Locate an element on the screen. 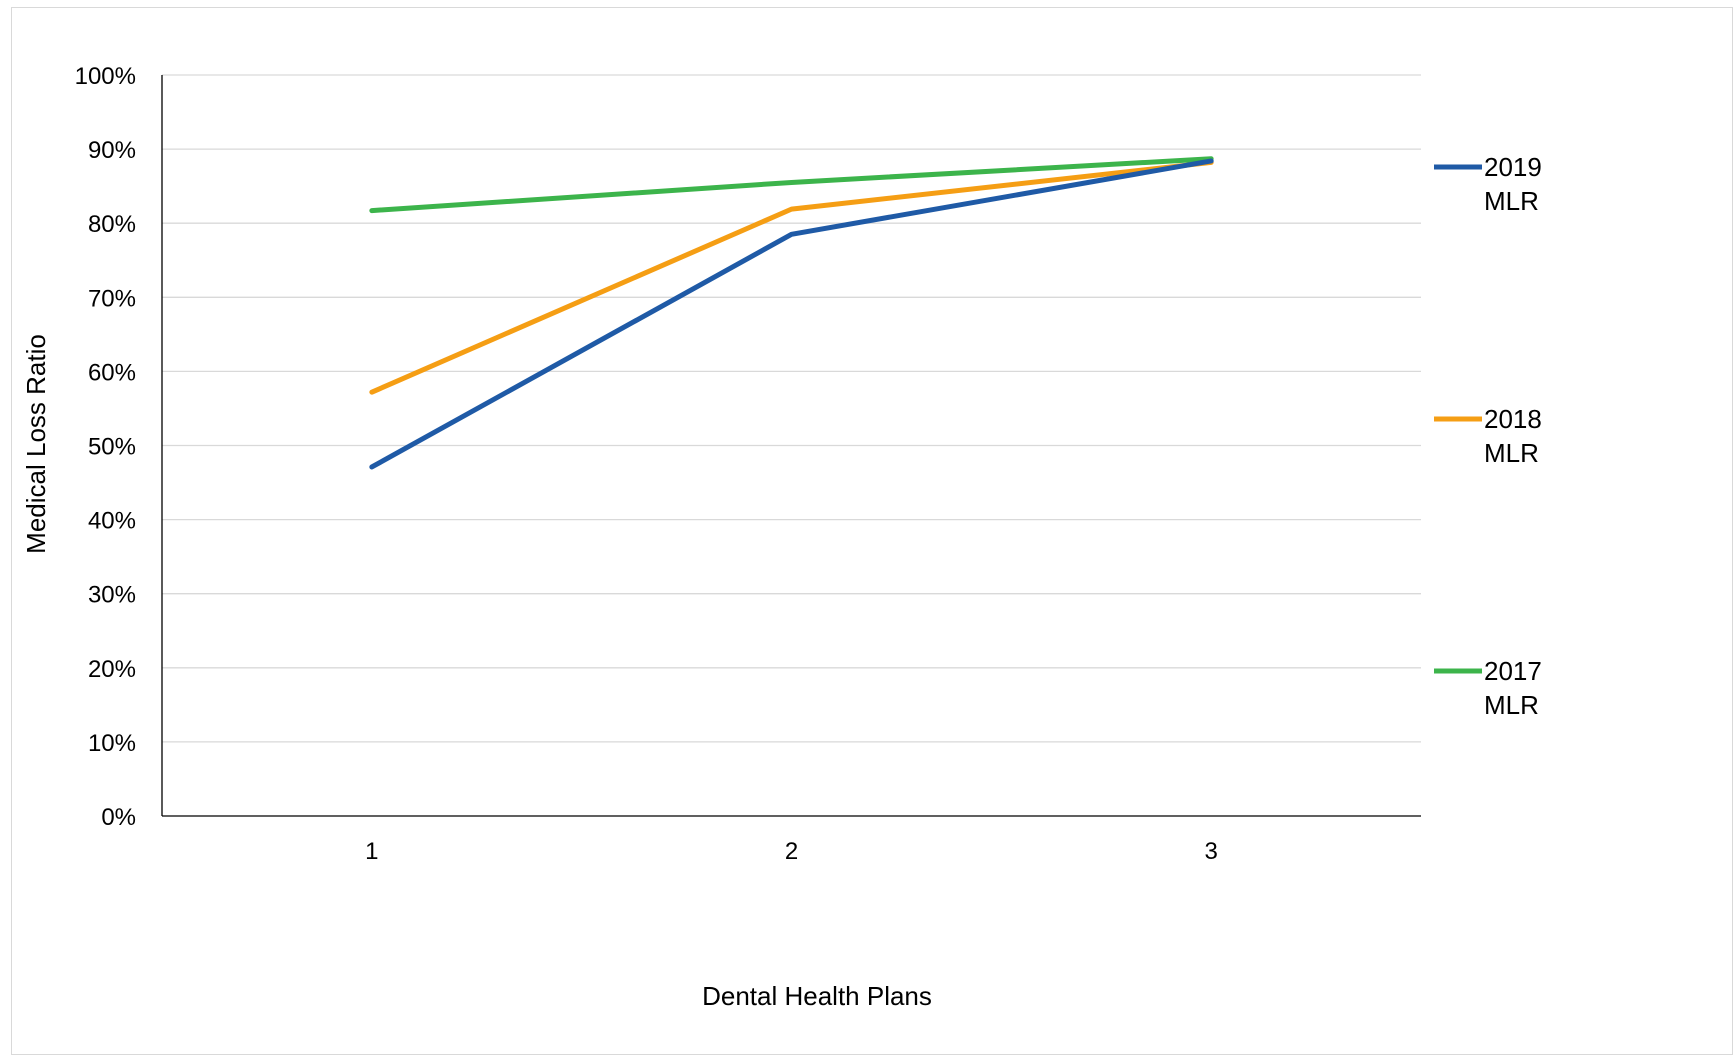 This screenshot has height=1061, width=1736. legend: 2019 MLR 2018 MLR 2017 MLR is located at coordinates (1488, 436).